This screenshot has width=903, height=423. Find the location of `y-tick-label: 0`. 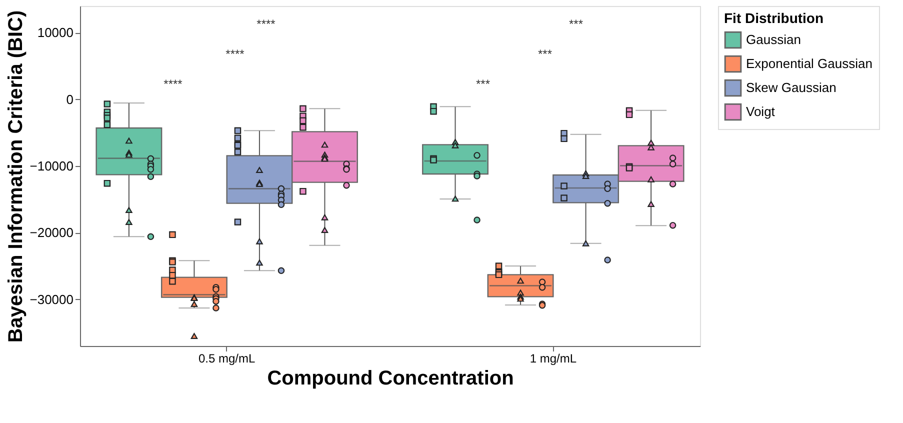

y-tick-label: 0 is located at coordinates (70, 99).